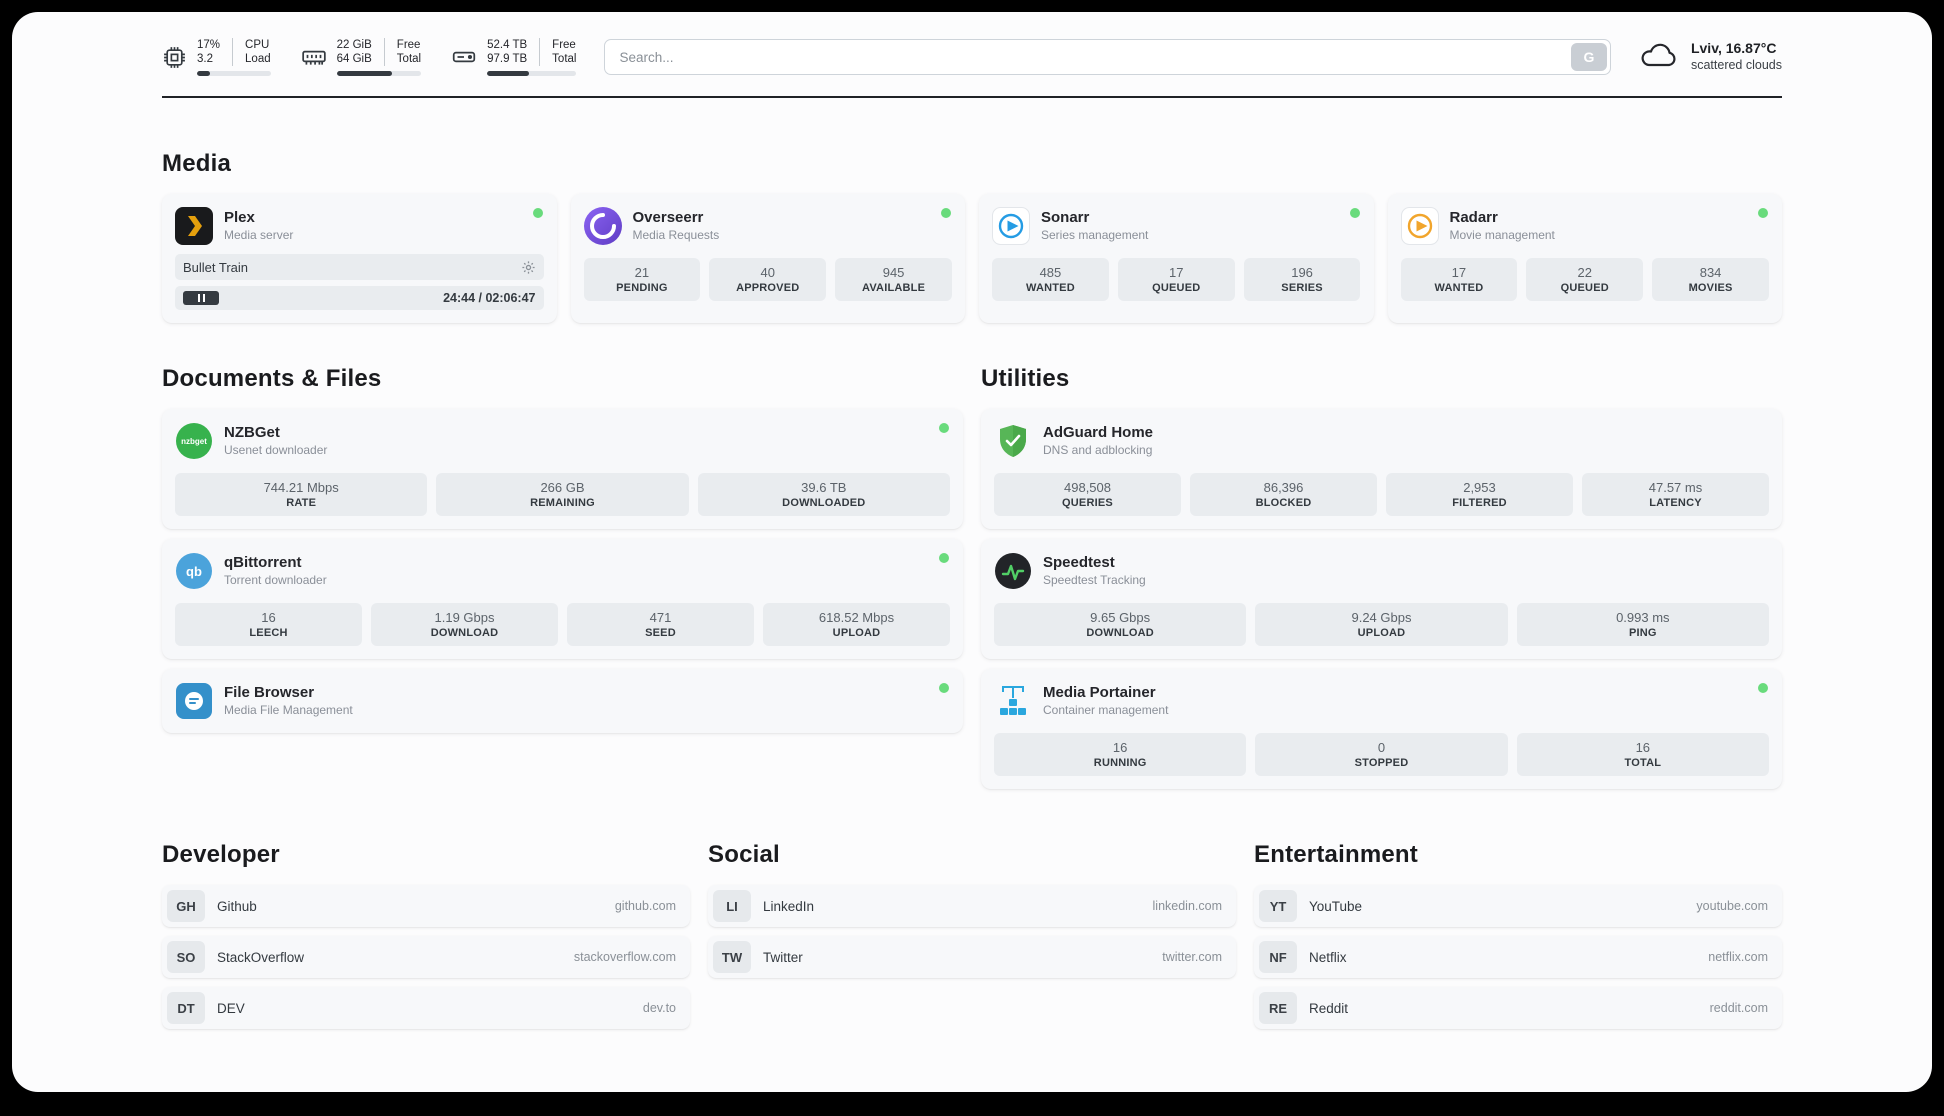  What do you see at coordinates (1675, 487) in the screenshot?
I see `stat-value: 47.57 ms` at bounding box center [1675, 487].